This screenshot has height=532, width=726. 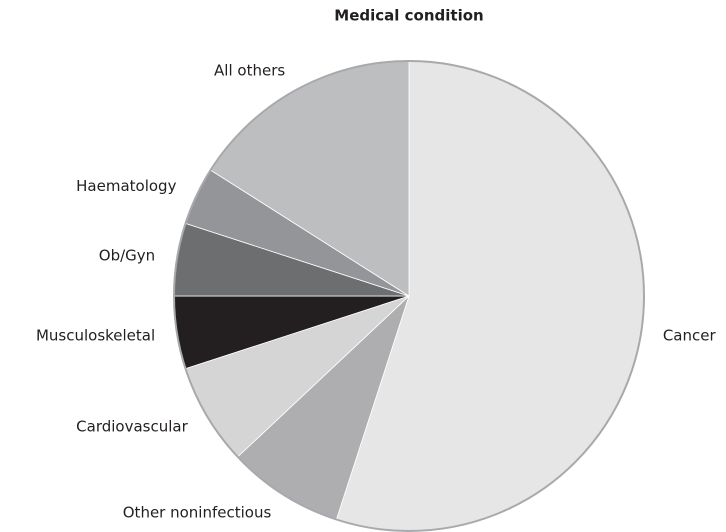 What do you see at coordinates (408, 16) in the screenshot?
I see `chart-title: Medical condition` at bounding box center [408, 16].